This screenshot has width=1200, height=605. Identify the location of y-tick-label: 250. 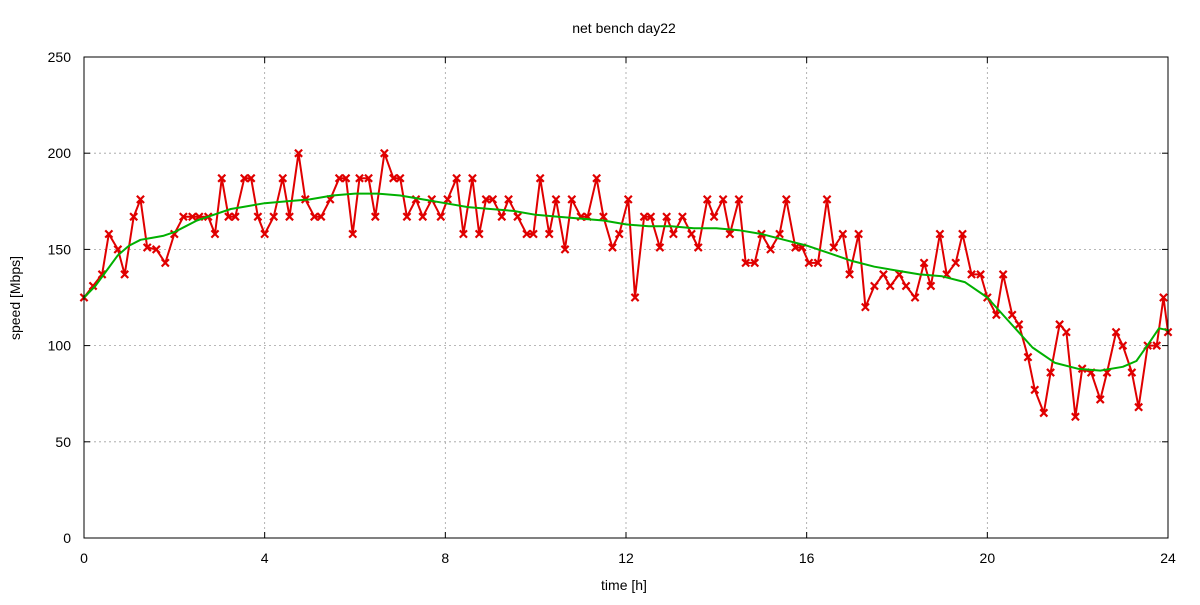
(60, 57).